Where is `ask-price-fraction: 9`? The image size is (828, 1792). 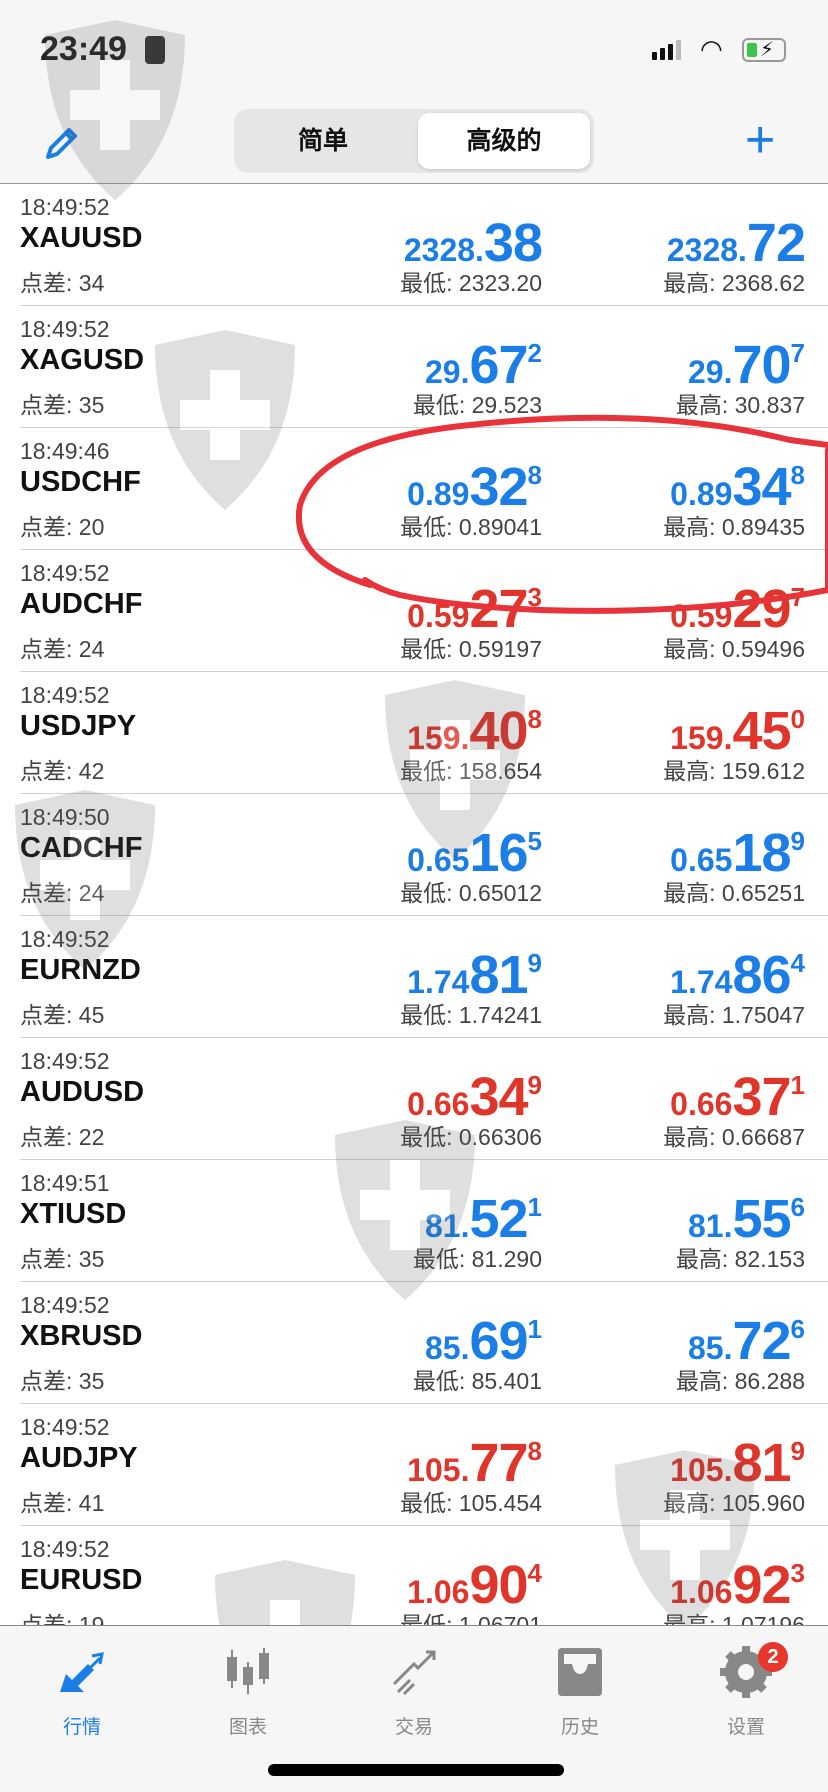 ask-price-fraction: 9 is located at coordinates (797, 1451).